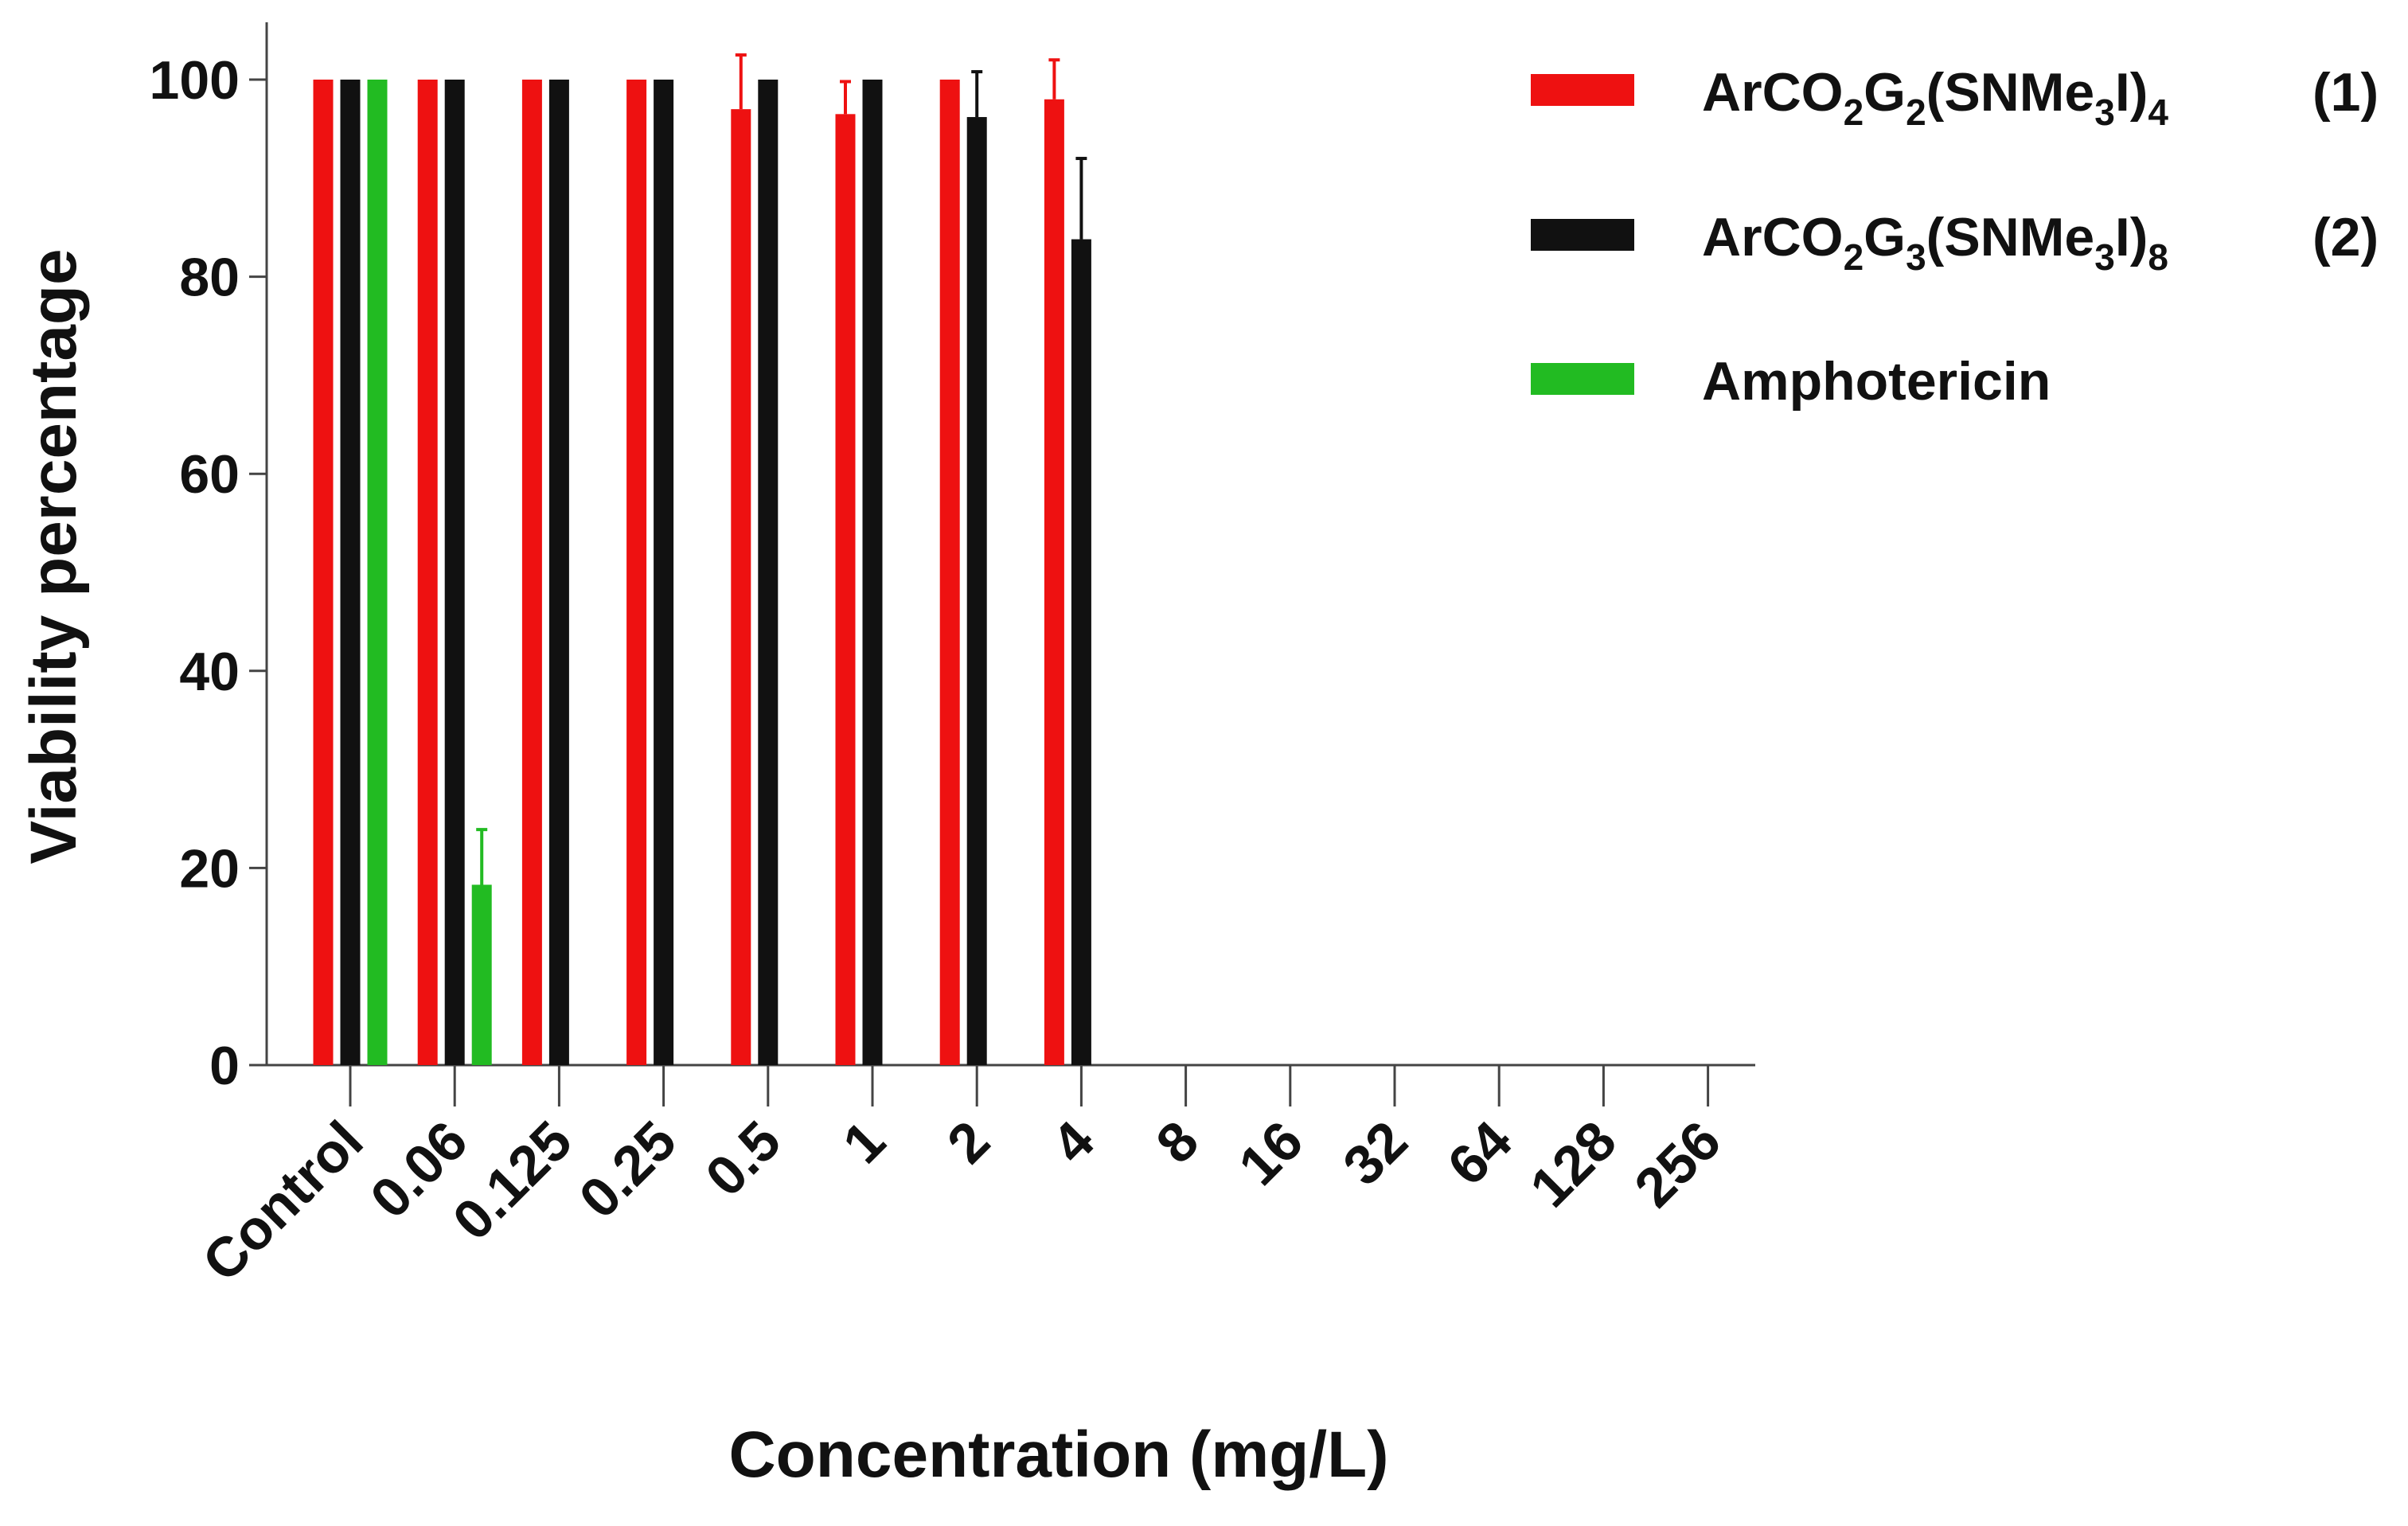  Describe the element at coordinates (628, 1169) in the screenshot. I see `x-tick-label: 0.25` at that location.